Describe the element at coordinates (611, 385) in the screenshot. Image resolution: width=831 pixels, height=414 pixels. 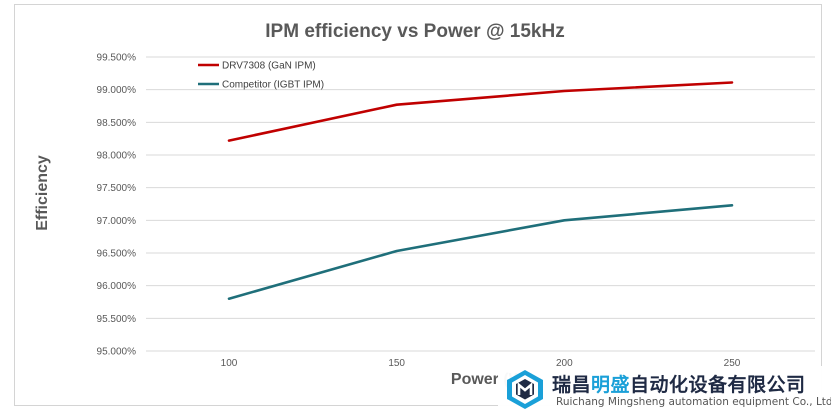
I see `company-name-highlight: 明盛` at that location.